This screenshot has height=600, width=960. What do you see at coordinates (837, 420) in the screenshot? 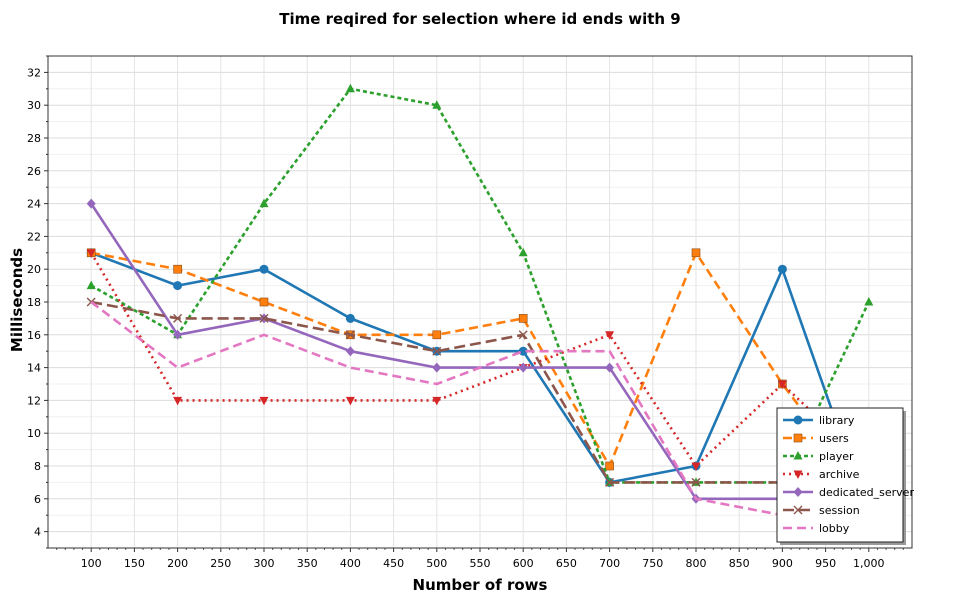
I see `legend-label-library: library` at bounding box center [837, 420].